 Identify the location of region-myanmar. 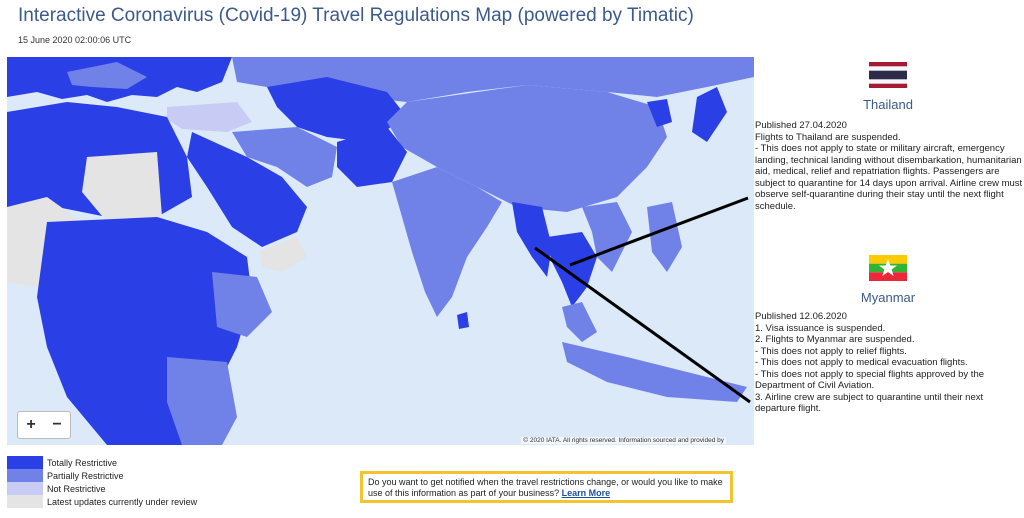
(532, 239).